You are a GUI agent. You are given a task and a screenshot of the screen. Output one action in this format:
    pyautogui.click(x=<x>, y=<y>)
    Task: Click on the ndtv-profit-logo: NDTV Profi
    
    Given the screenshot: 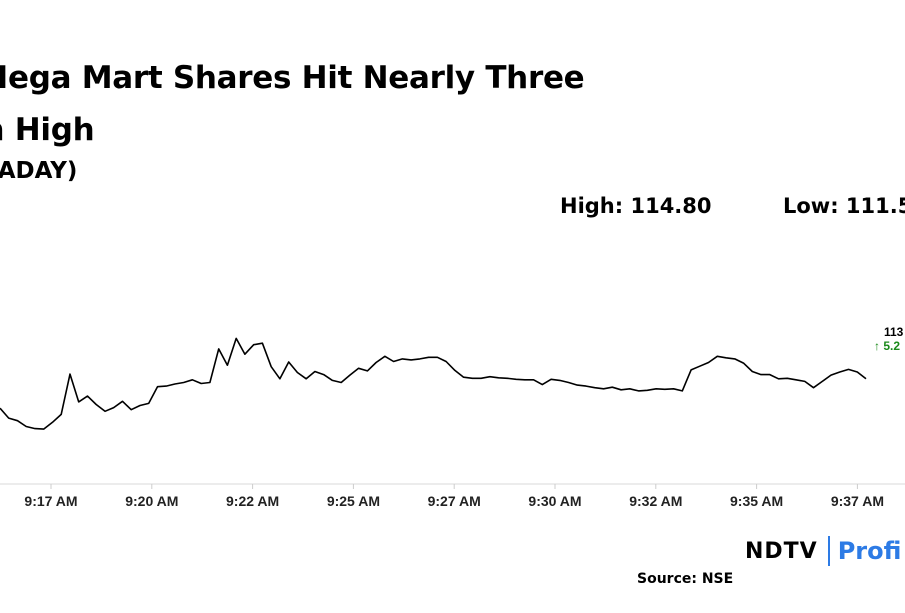 What is the action you would take?
    pyautogui.click(x=823, y=551)
    